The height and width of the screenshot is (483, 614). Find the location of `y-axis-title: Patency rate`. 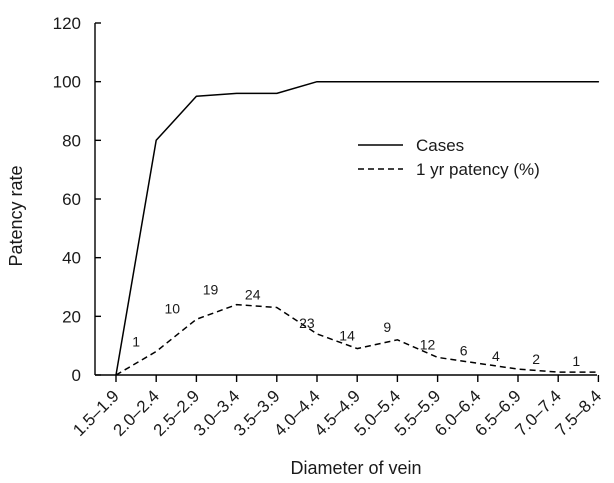

y-axis-title: Patency rate is located at coordinates (16, 215).